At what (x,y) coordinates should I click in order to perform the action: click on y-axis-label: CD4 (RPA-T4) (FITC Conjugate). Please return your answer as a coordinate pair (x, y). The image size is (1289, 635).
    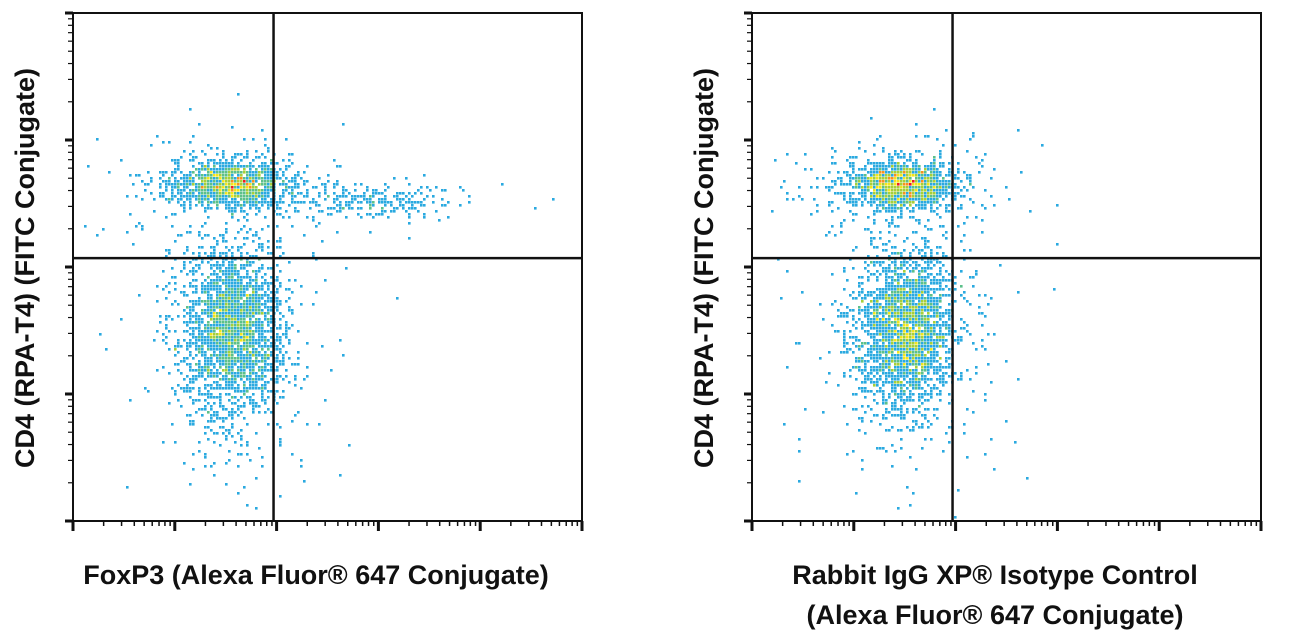
    Looking at the image, I should click on (704, 268).